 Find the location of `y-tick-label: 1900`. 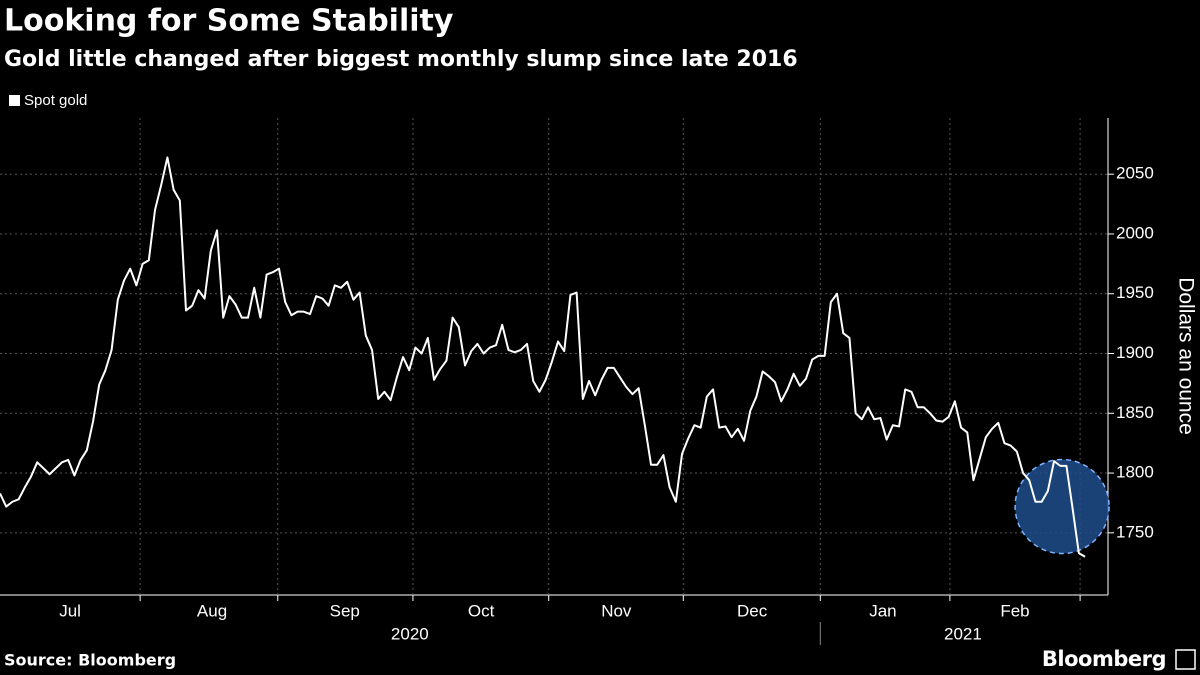

y-tick-label: 1900 is located at coordinates (1135, 352).